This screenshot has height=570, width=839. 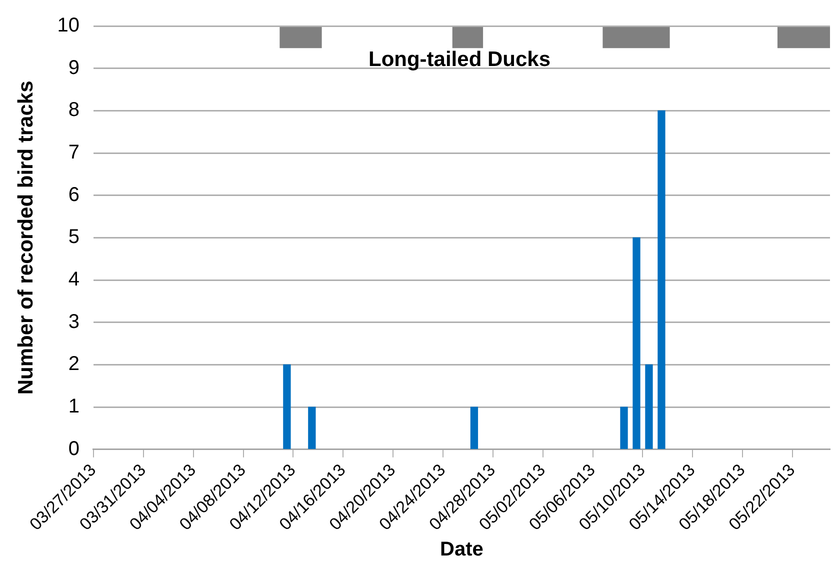 I want to click on y-tick-label: 6, so click(x=74, y=195).